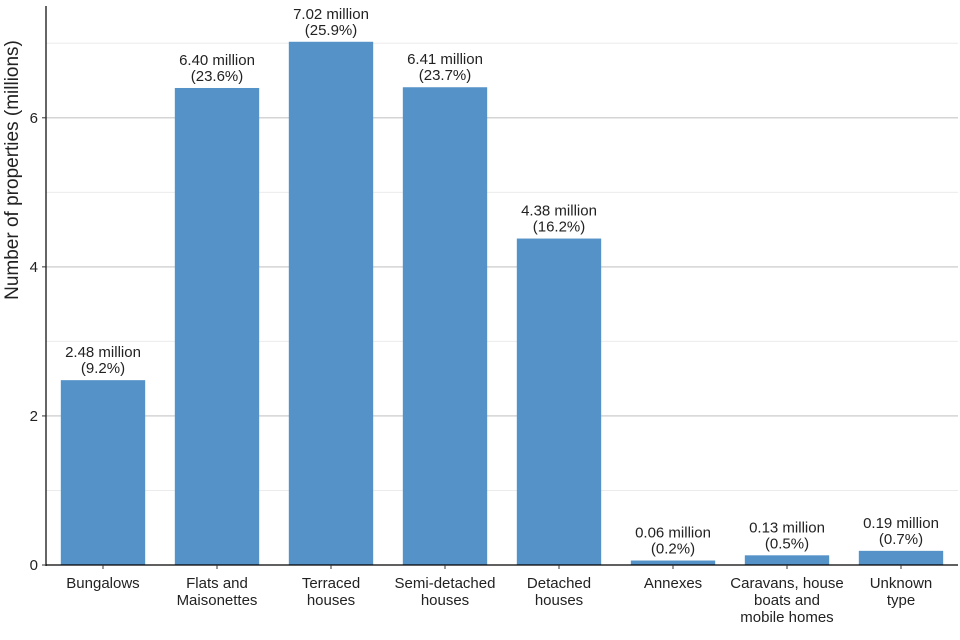 The image size is (960, 640). Describe the element at coordinates (901, 531) in the screenshot. I see `data-label: 0.19 million (0.7%)` at that location.